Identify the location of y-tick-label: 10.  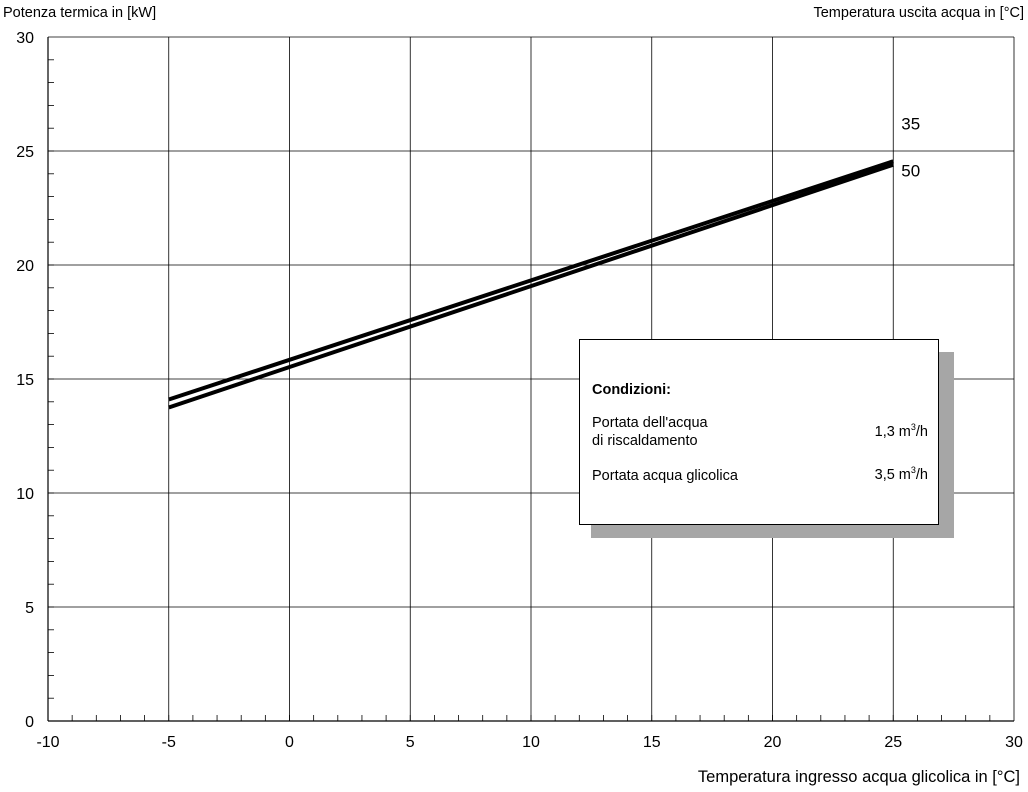
(25, 494).